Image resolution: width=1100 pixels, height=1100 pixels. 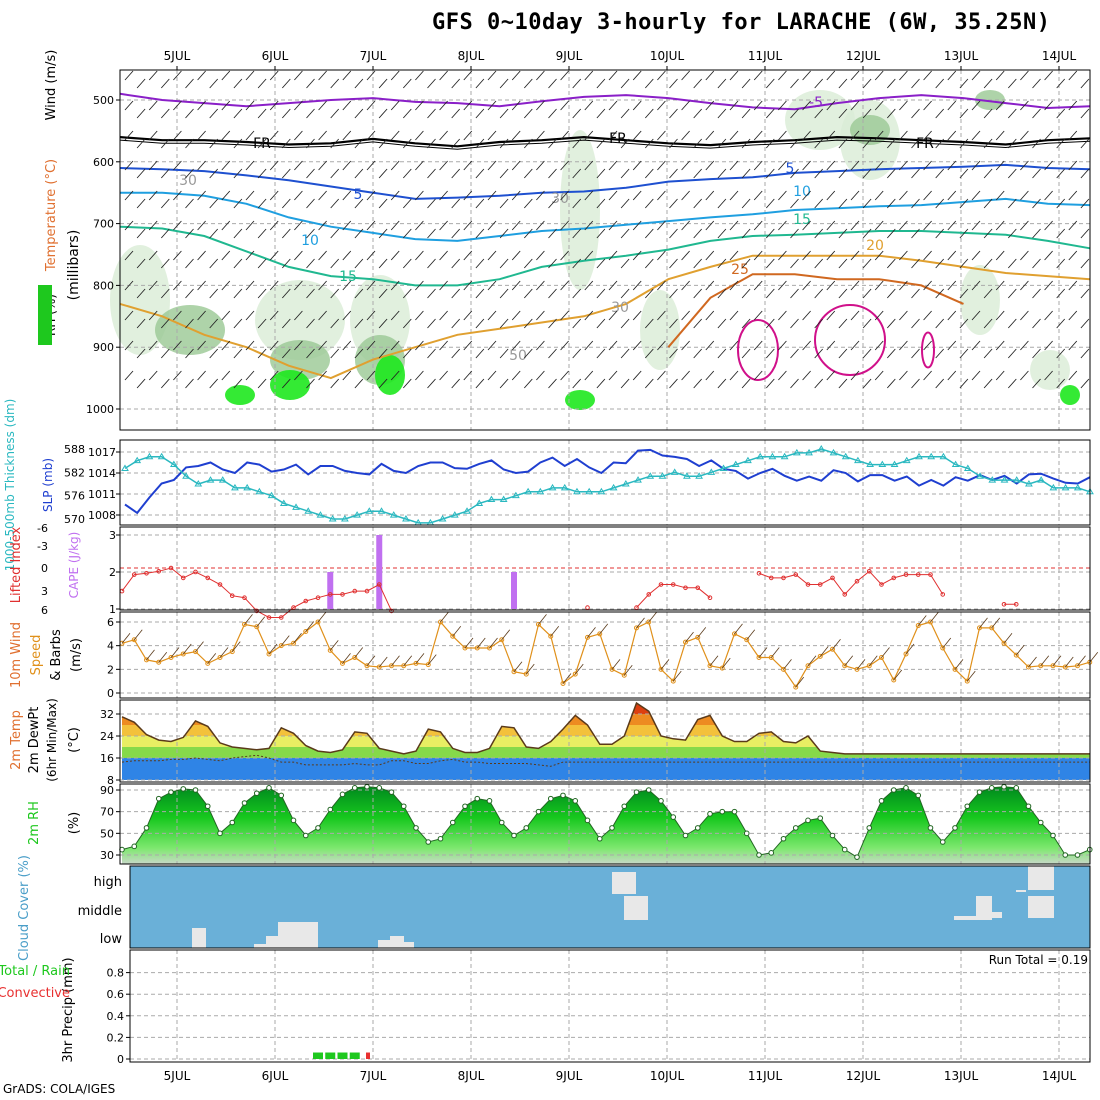 I want to click on ylabel-lifted-index: Lifted Index, so click(x=16, y=564).